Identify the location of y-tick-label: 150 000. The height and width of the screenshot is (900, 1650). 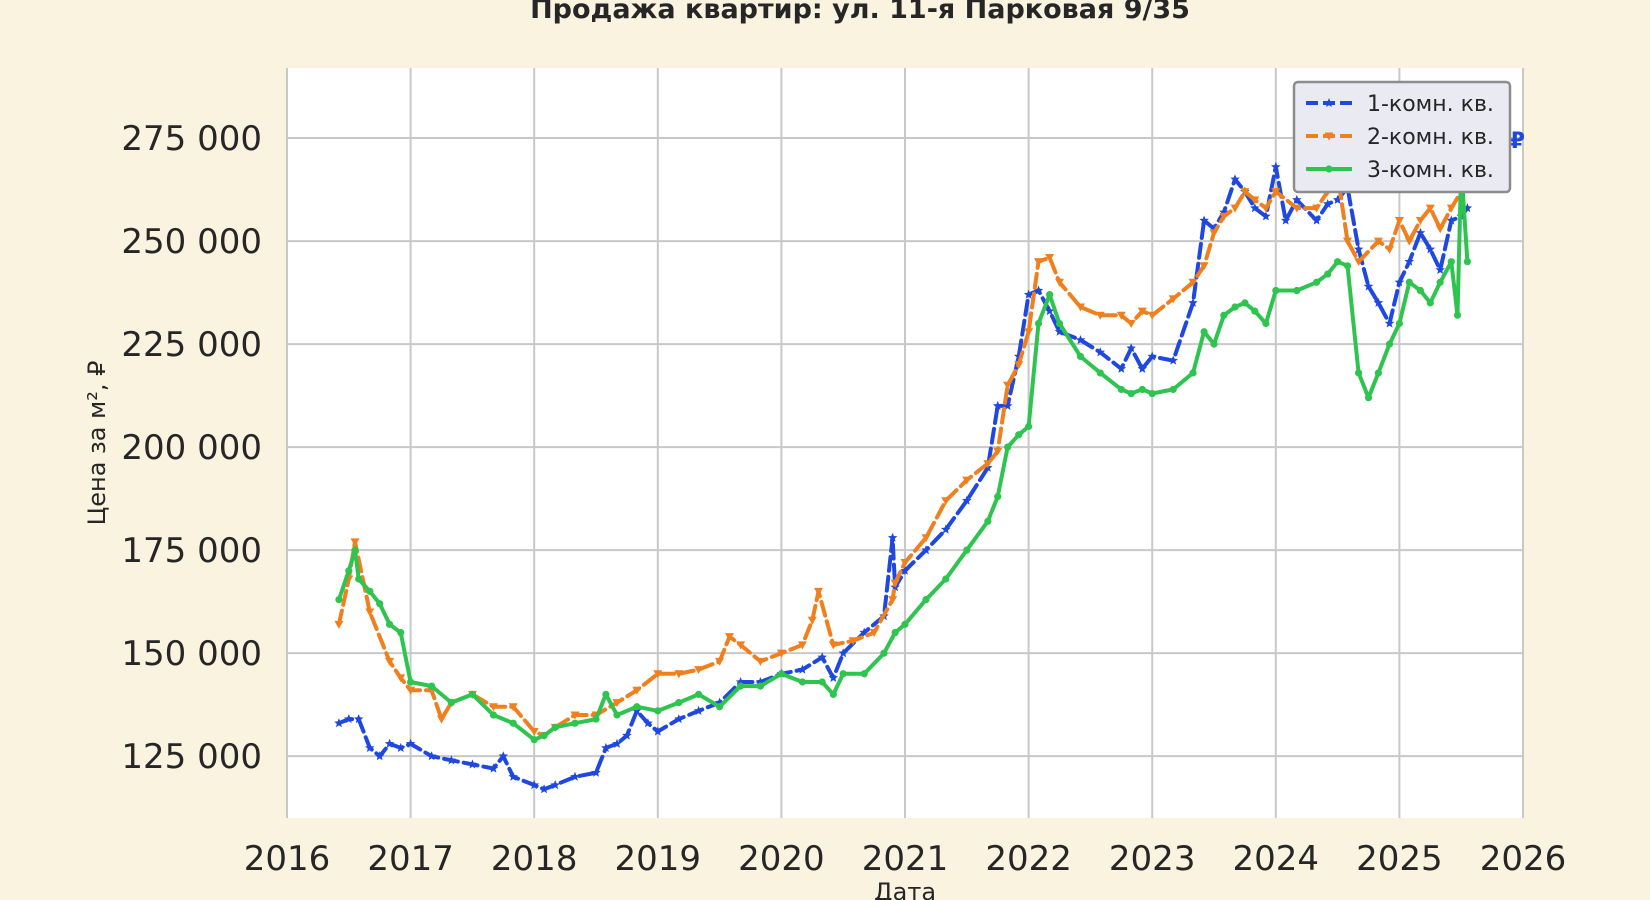
(191, 654).